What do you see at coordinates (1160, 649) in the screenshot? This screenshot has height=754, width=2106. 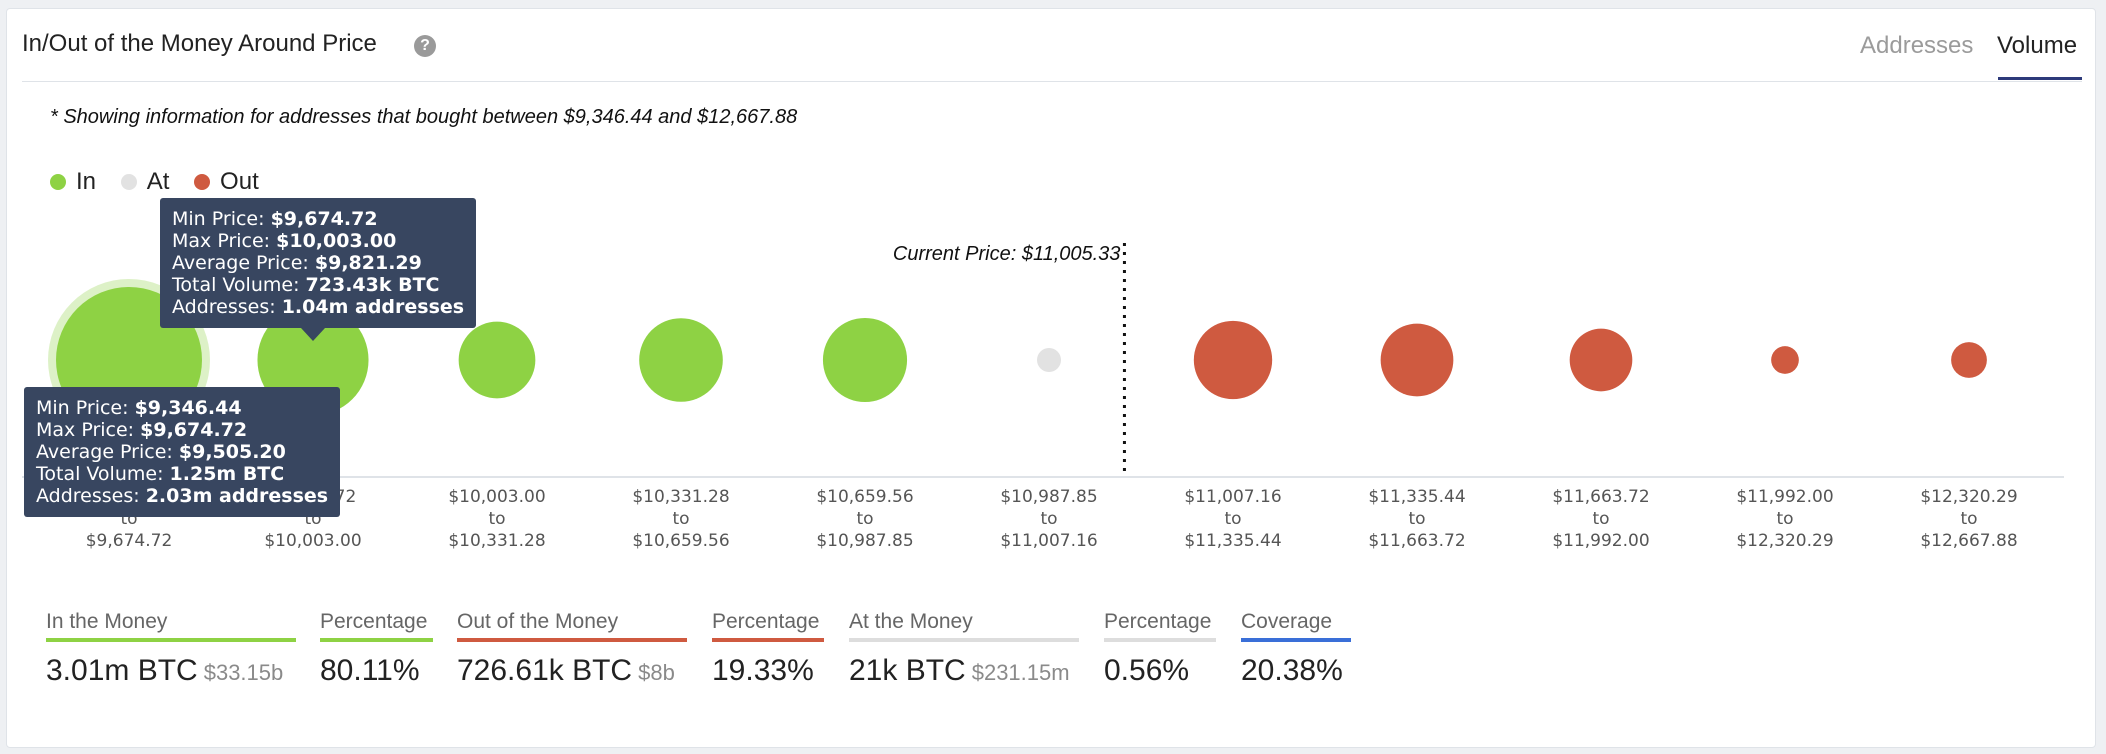 I see `summary-at-percentage: Percentage 0.56%` at bounding box center [1160, 649].